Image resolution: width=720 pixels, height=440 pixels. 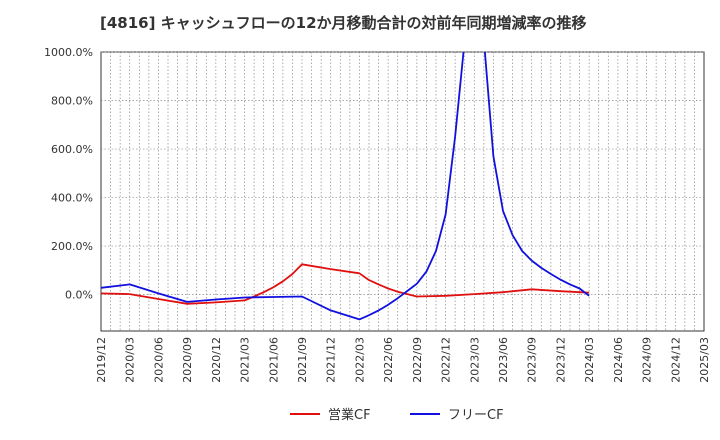 What do you see at coordinates (476, 415) in the screenshot?
I see `legend-label-free-cf: フリーCF` at bounding box center [476, 415].